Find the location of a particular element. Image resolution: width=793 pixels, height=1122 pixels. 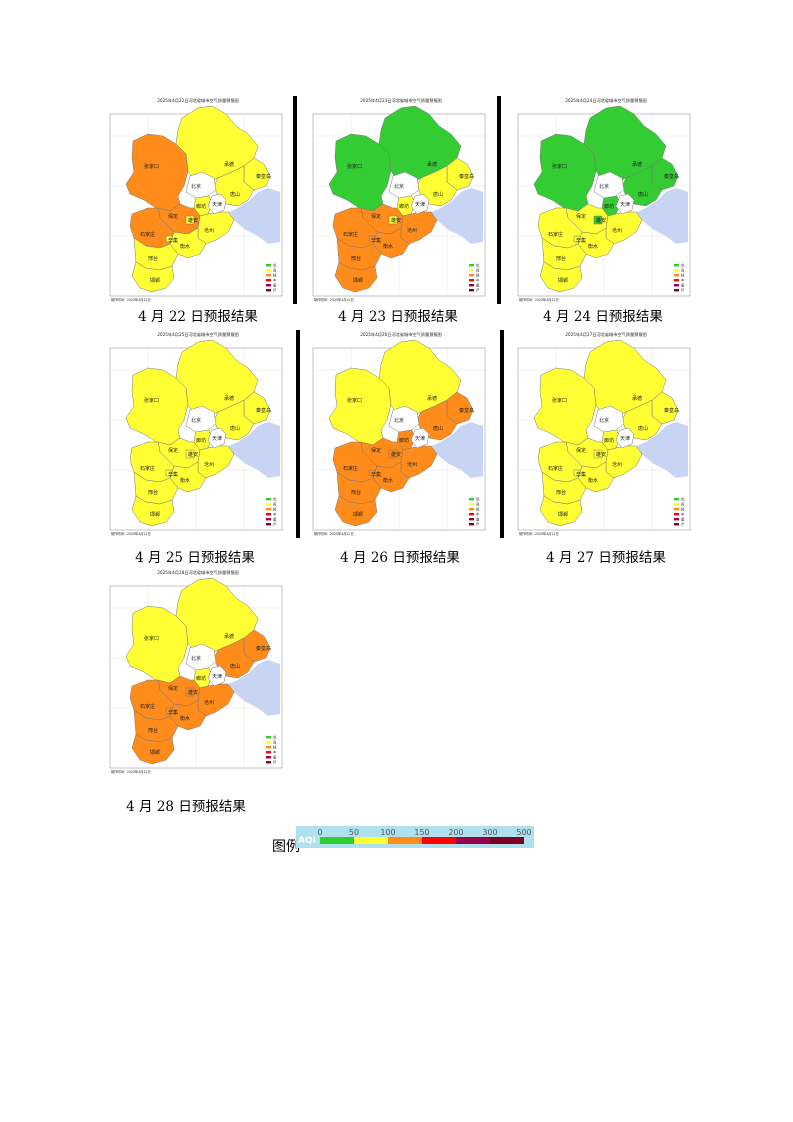

aqi-tick-label: 500 is located at coordinates (523, 832).